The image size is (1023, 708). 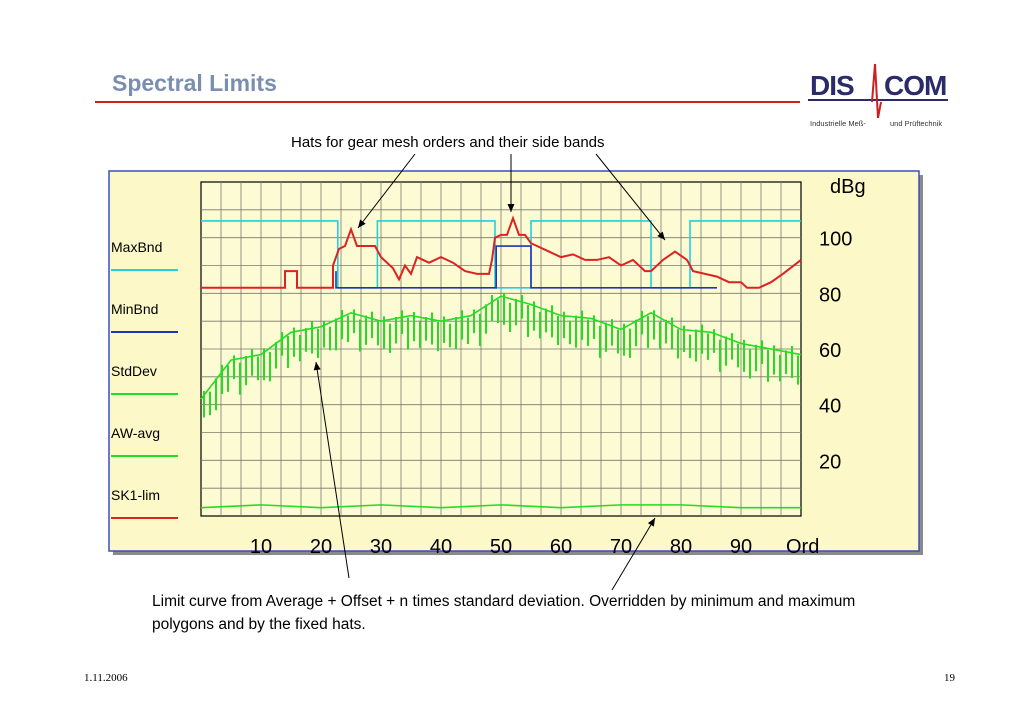 What do you see at coordinates (835, 240) in the screenshot?
I see `y-tick-label: 100` at bounding box center [835, 240].